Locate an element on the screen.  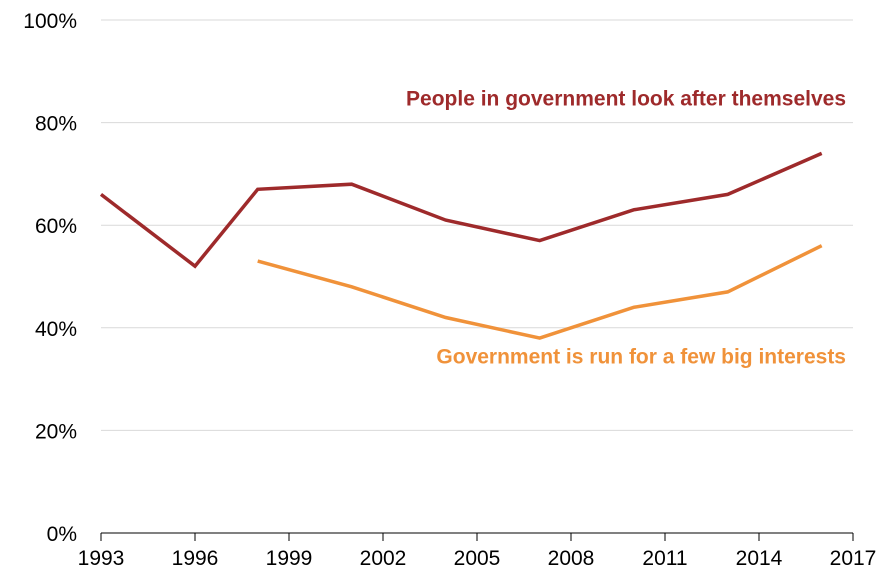
x-tick-label: 2011 is located at coordinates (664, 558).